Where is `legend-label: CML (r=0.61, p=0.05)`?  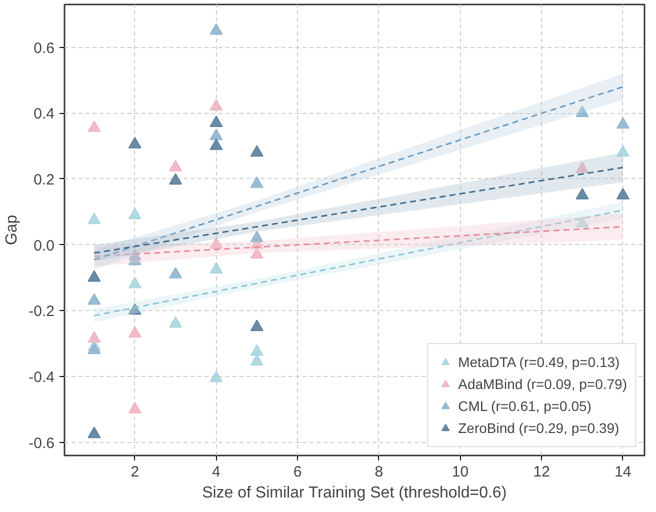
legend-label: CML (r=0.61, p=0.05) is located at coordinates (525, 406).